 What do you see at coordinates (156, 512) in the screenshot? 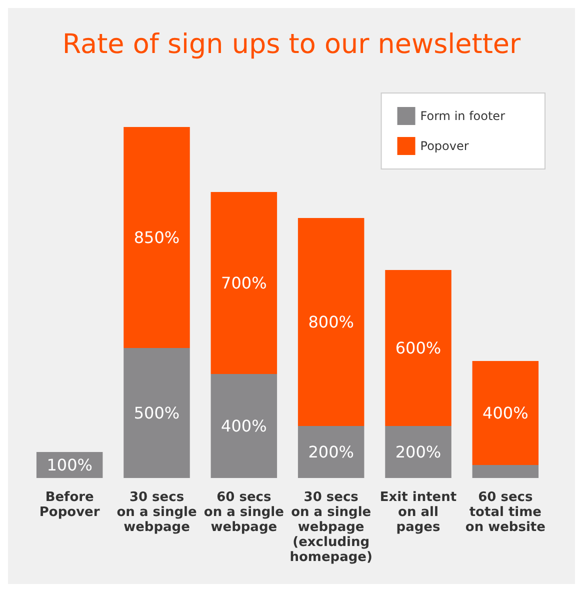
I see `x-tick-label: 30 secs on a single webpage` at bounding box center [156, 512].